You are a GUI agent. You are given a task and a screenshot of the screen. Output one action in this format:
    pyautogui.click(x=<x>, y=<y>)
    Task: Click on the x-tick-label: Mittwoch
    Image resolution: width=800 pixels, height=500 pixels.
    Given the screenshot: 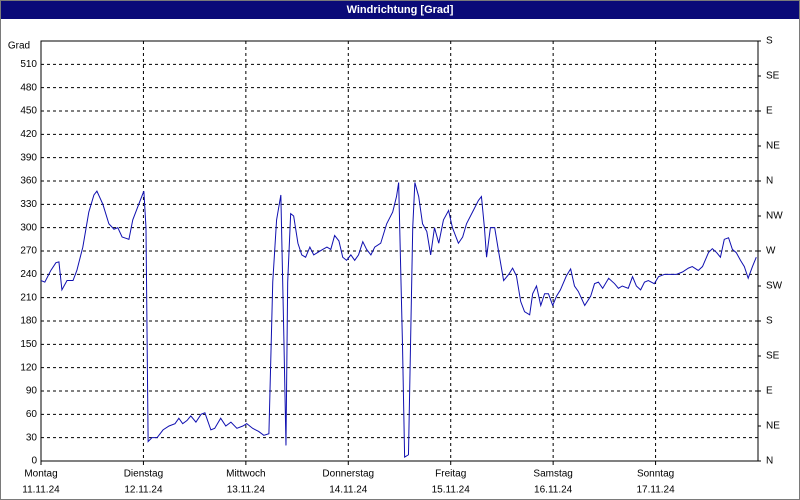 What is the action you would take?
    pyautogui.click(x=245, y=474)
    